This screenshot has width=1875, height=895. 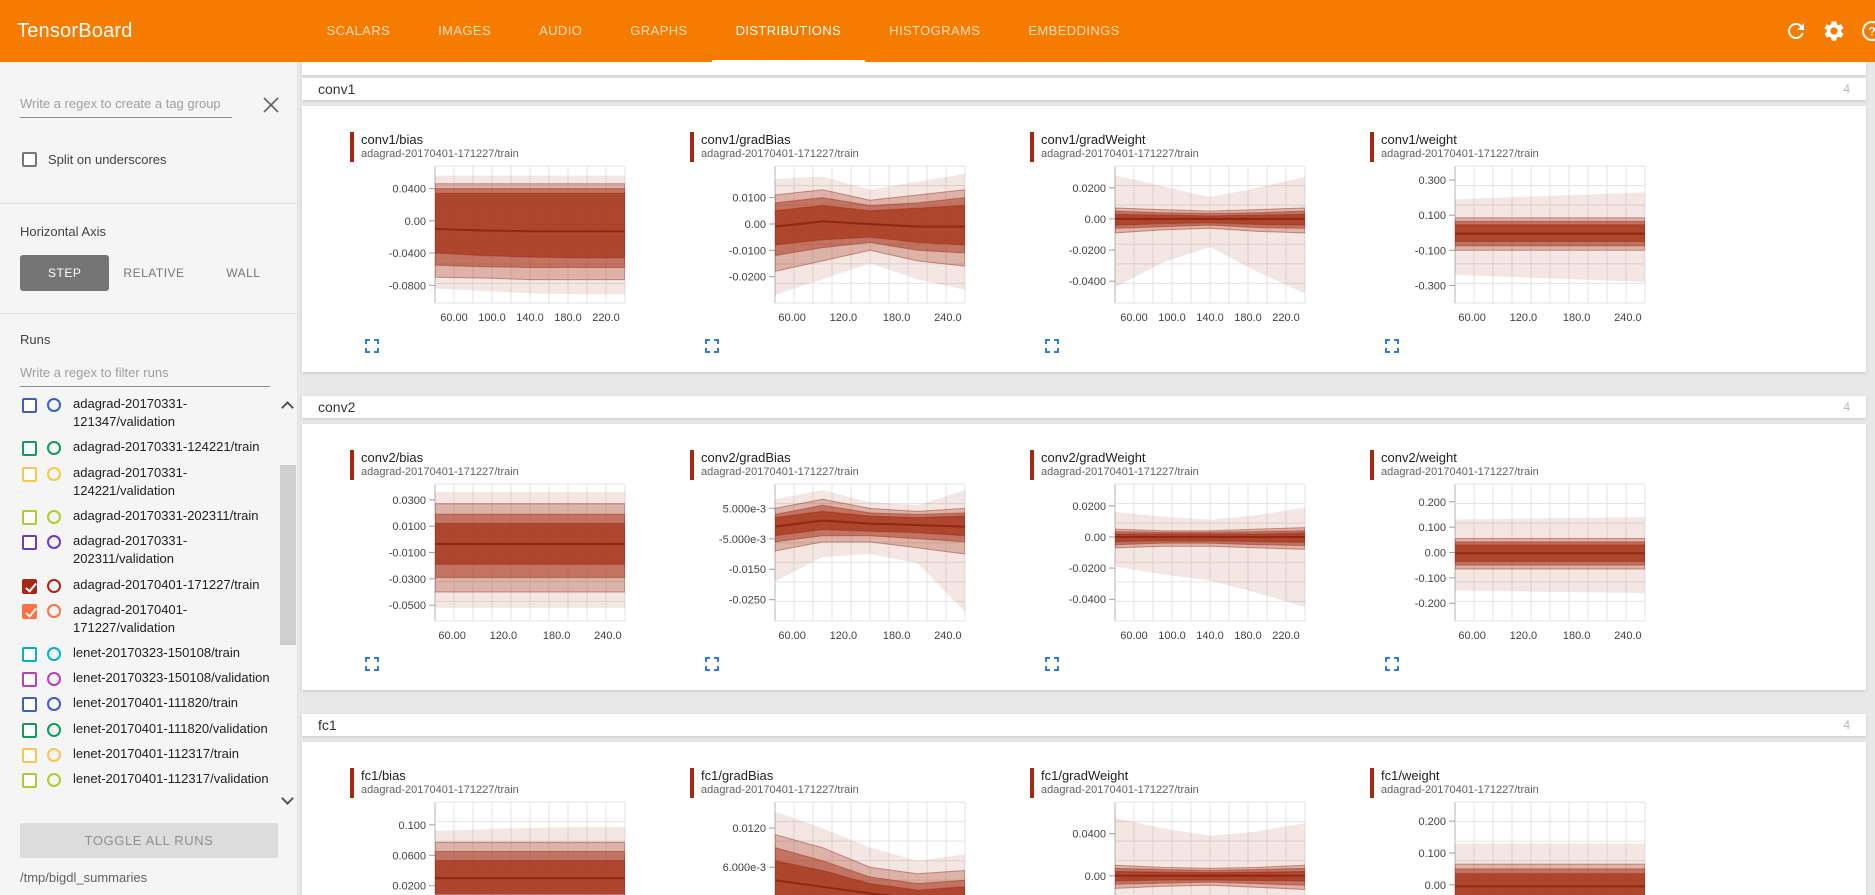 I want to click on run-row: lenet-20170323-150108/train, so click(x=146, y=653).